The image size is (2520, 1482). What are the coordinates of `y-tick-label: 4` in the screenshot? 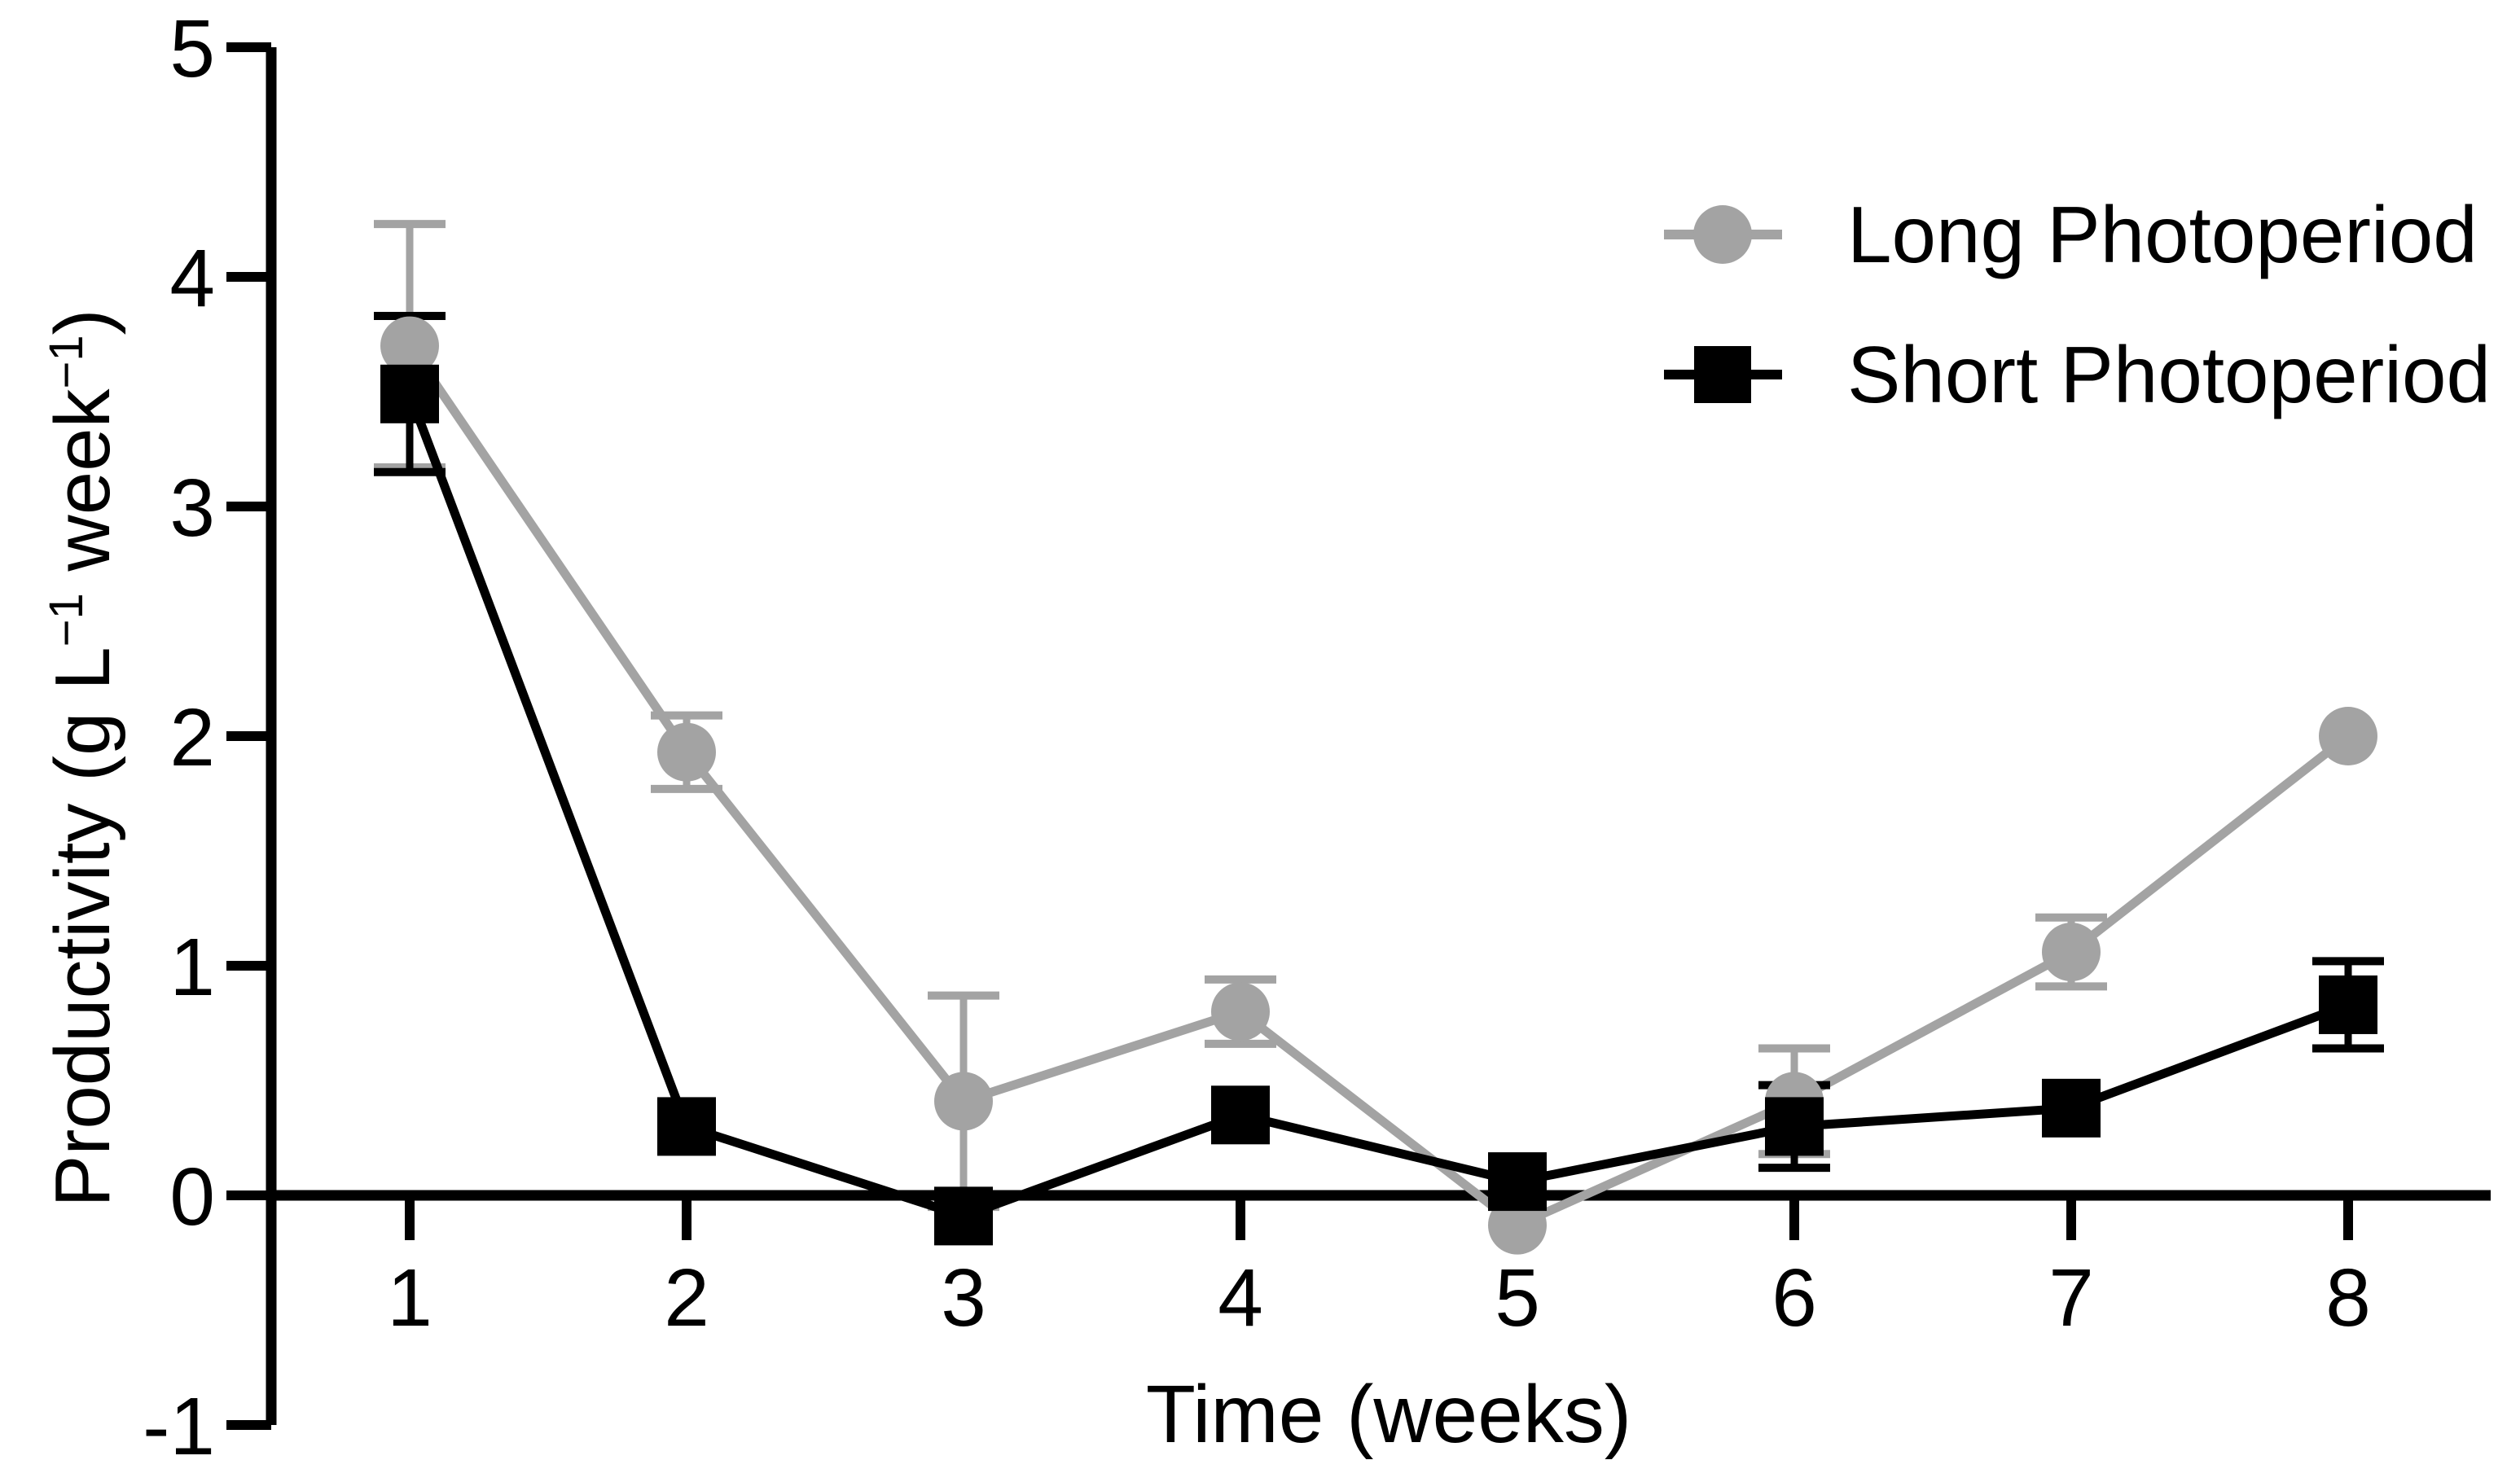 It's located at (192, 278).